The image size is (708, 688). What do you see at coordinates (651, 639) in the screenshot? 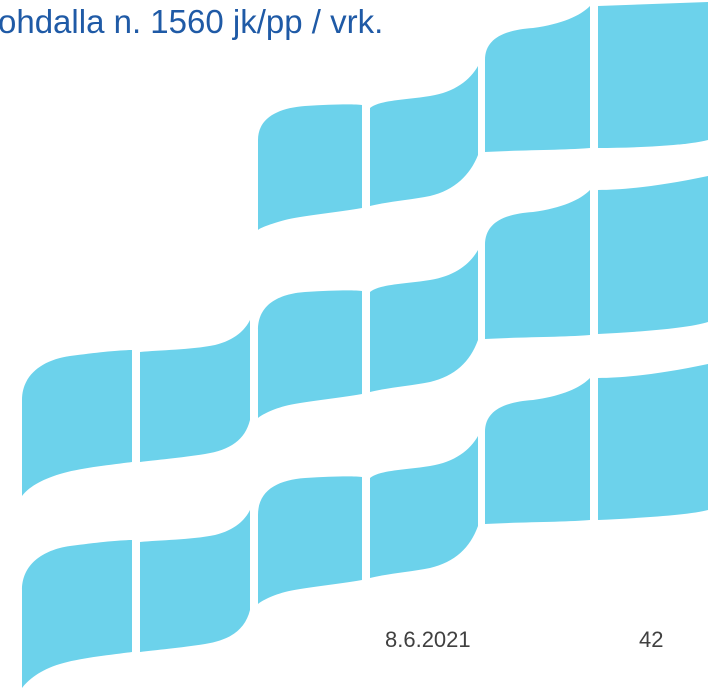
I see `slide-page-number: 42` at bounding box center [651, 639].